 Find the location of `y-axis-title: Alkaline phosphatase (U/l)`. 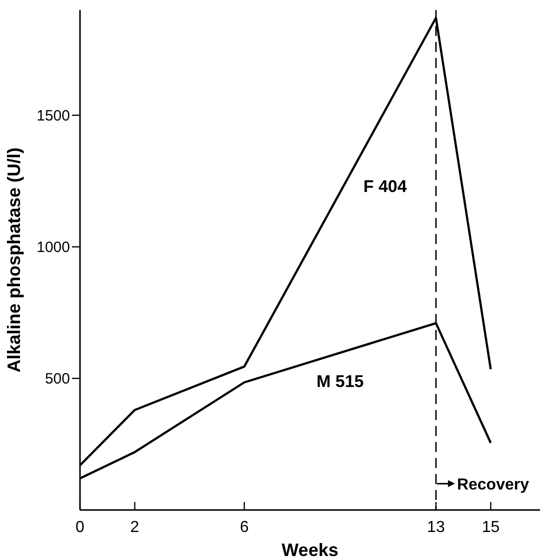

y-axis-title: Alkaline phosphatase (U/l) is located at coordinates (14, 260).